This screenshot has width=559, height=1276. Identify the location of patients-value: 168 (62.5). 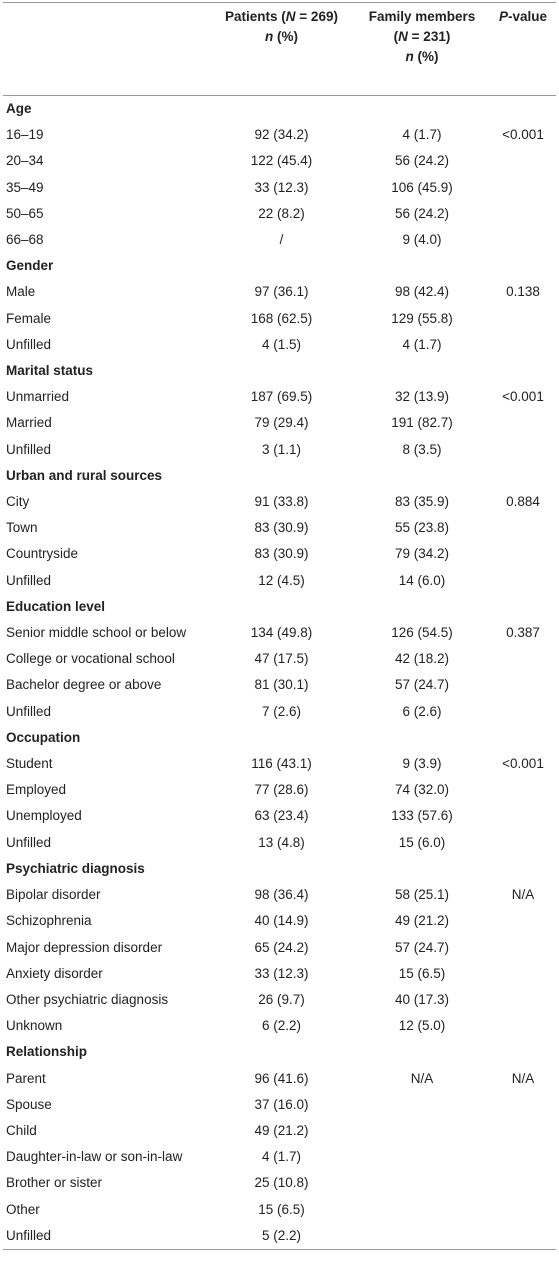
(281, 318).